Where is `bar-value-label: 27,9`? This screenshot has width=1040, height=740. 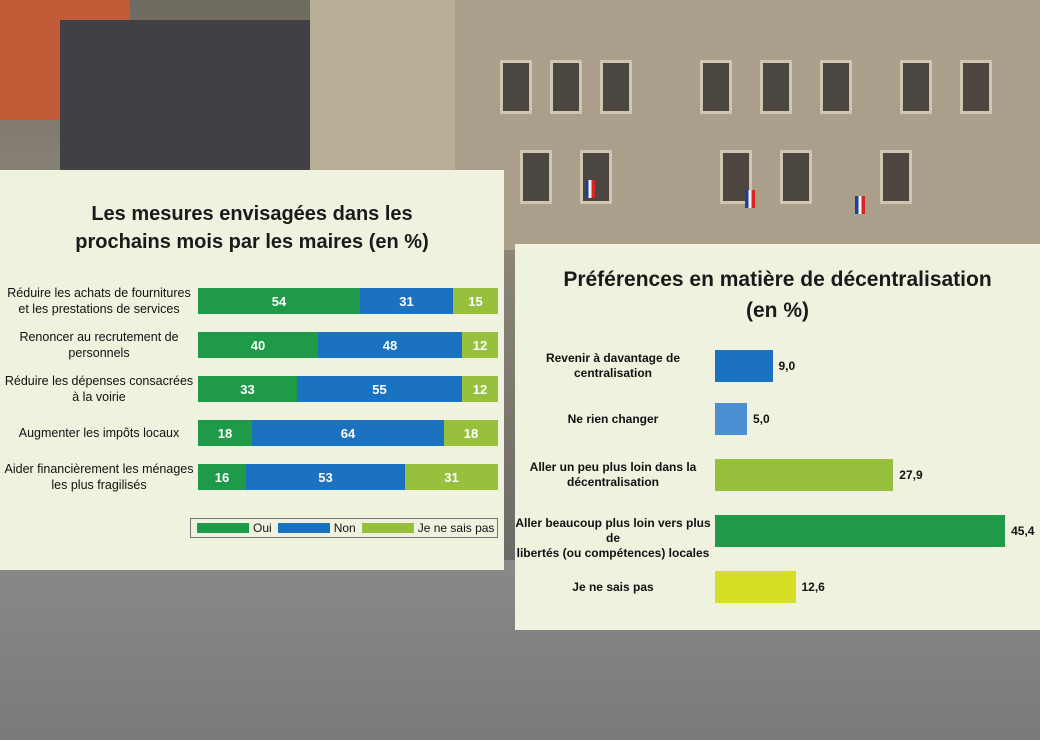 bar-value-label: 27,9 is located at coordinates (911, 475).